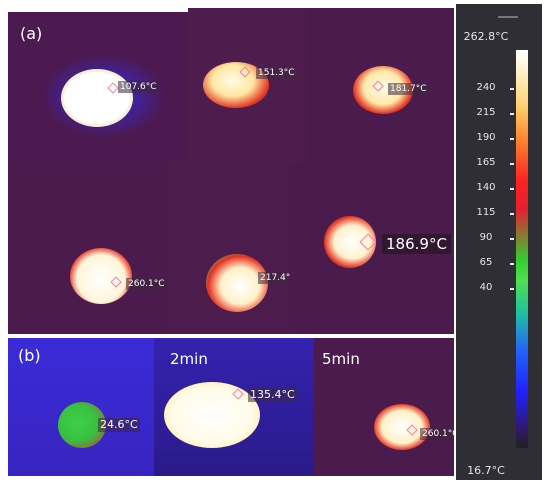 This screenshot has width=550, height=484. I want to click on scale-min-label: 16.7°C, so click(486, 470).